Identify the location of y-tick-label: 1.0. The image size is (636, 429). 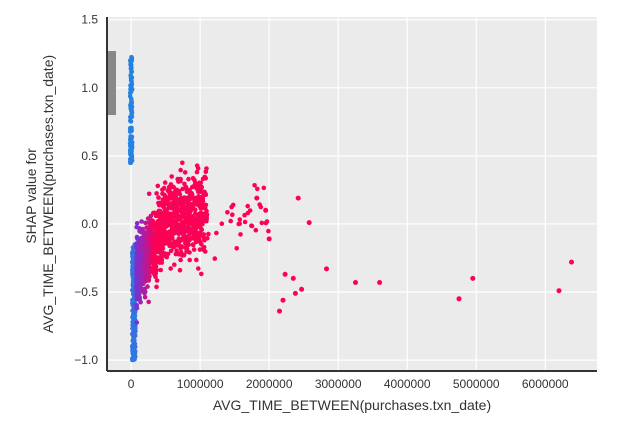
(89, 88).